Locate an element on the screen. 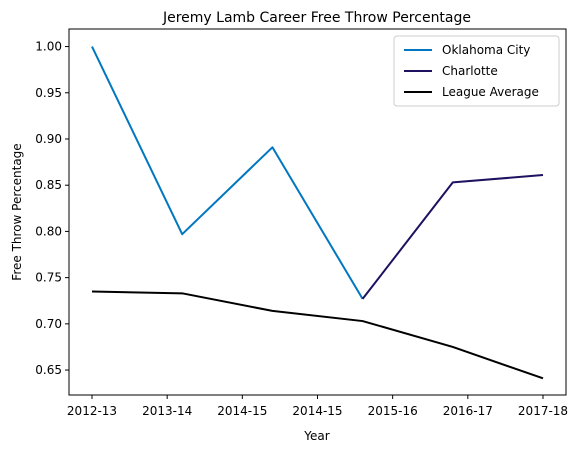  series-line-charlotte is located at coordinates (452, 237).